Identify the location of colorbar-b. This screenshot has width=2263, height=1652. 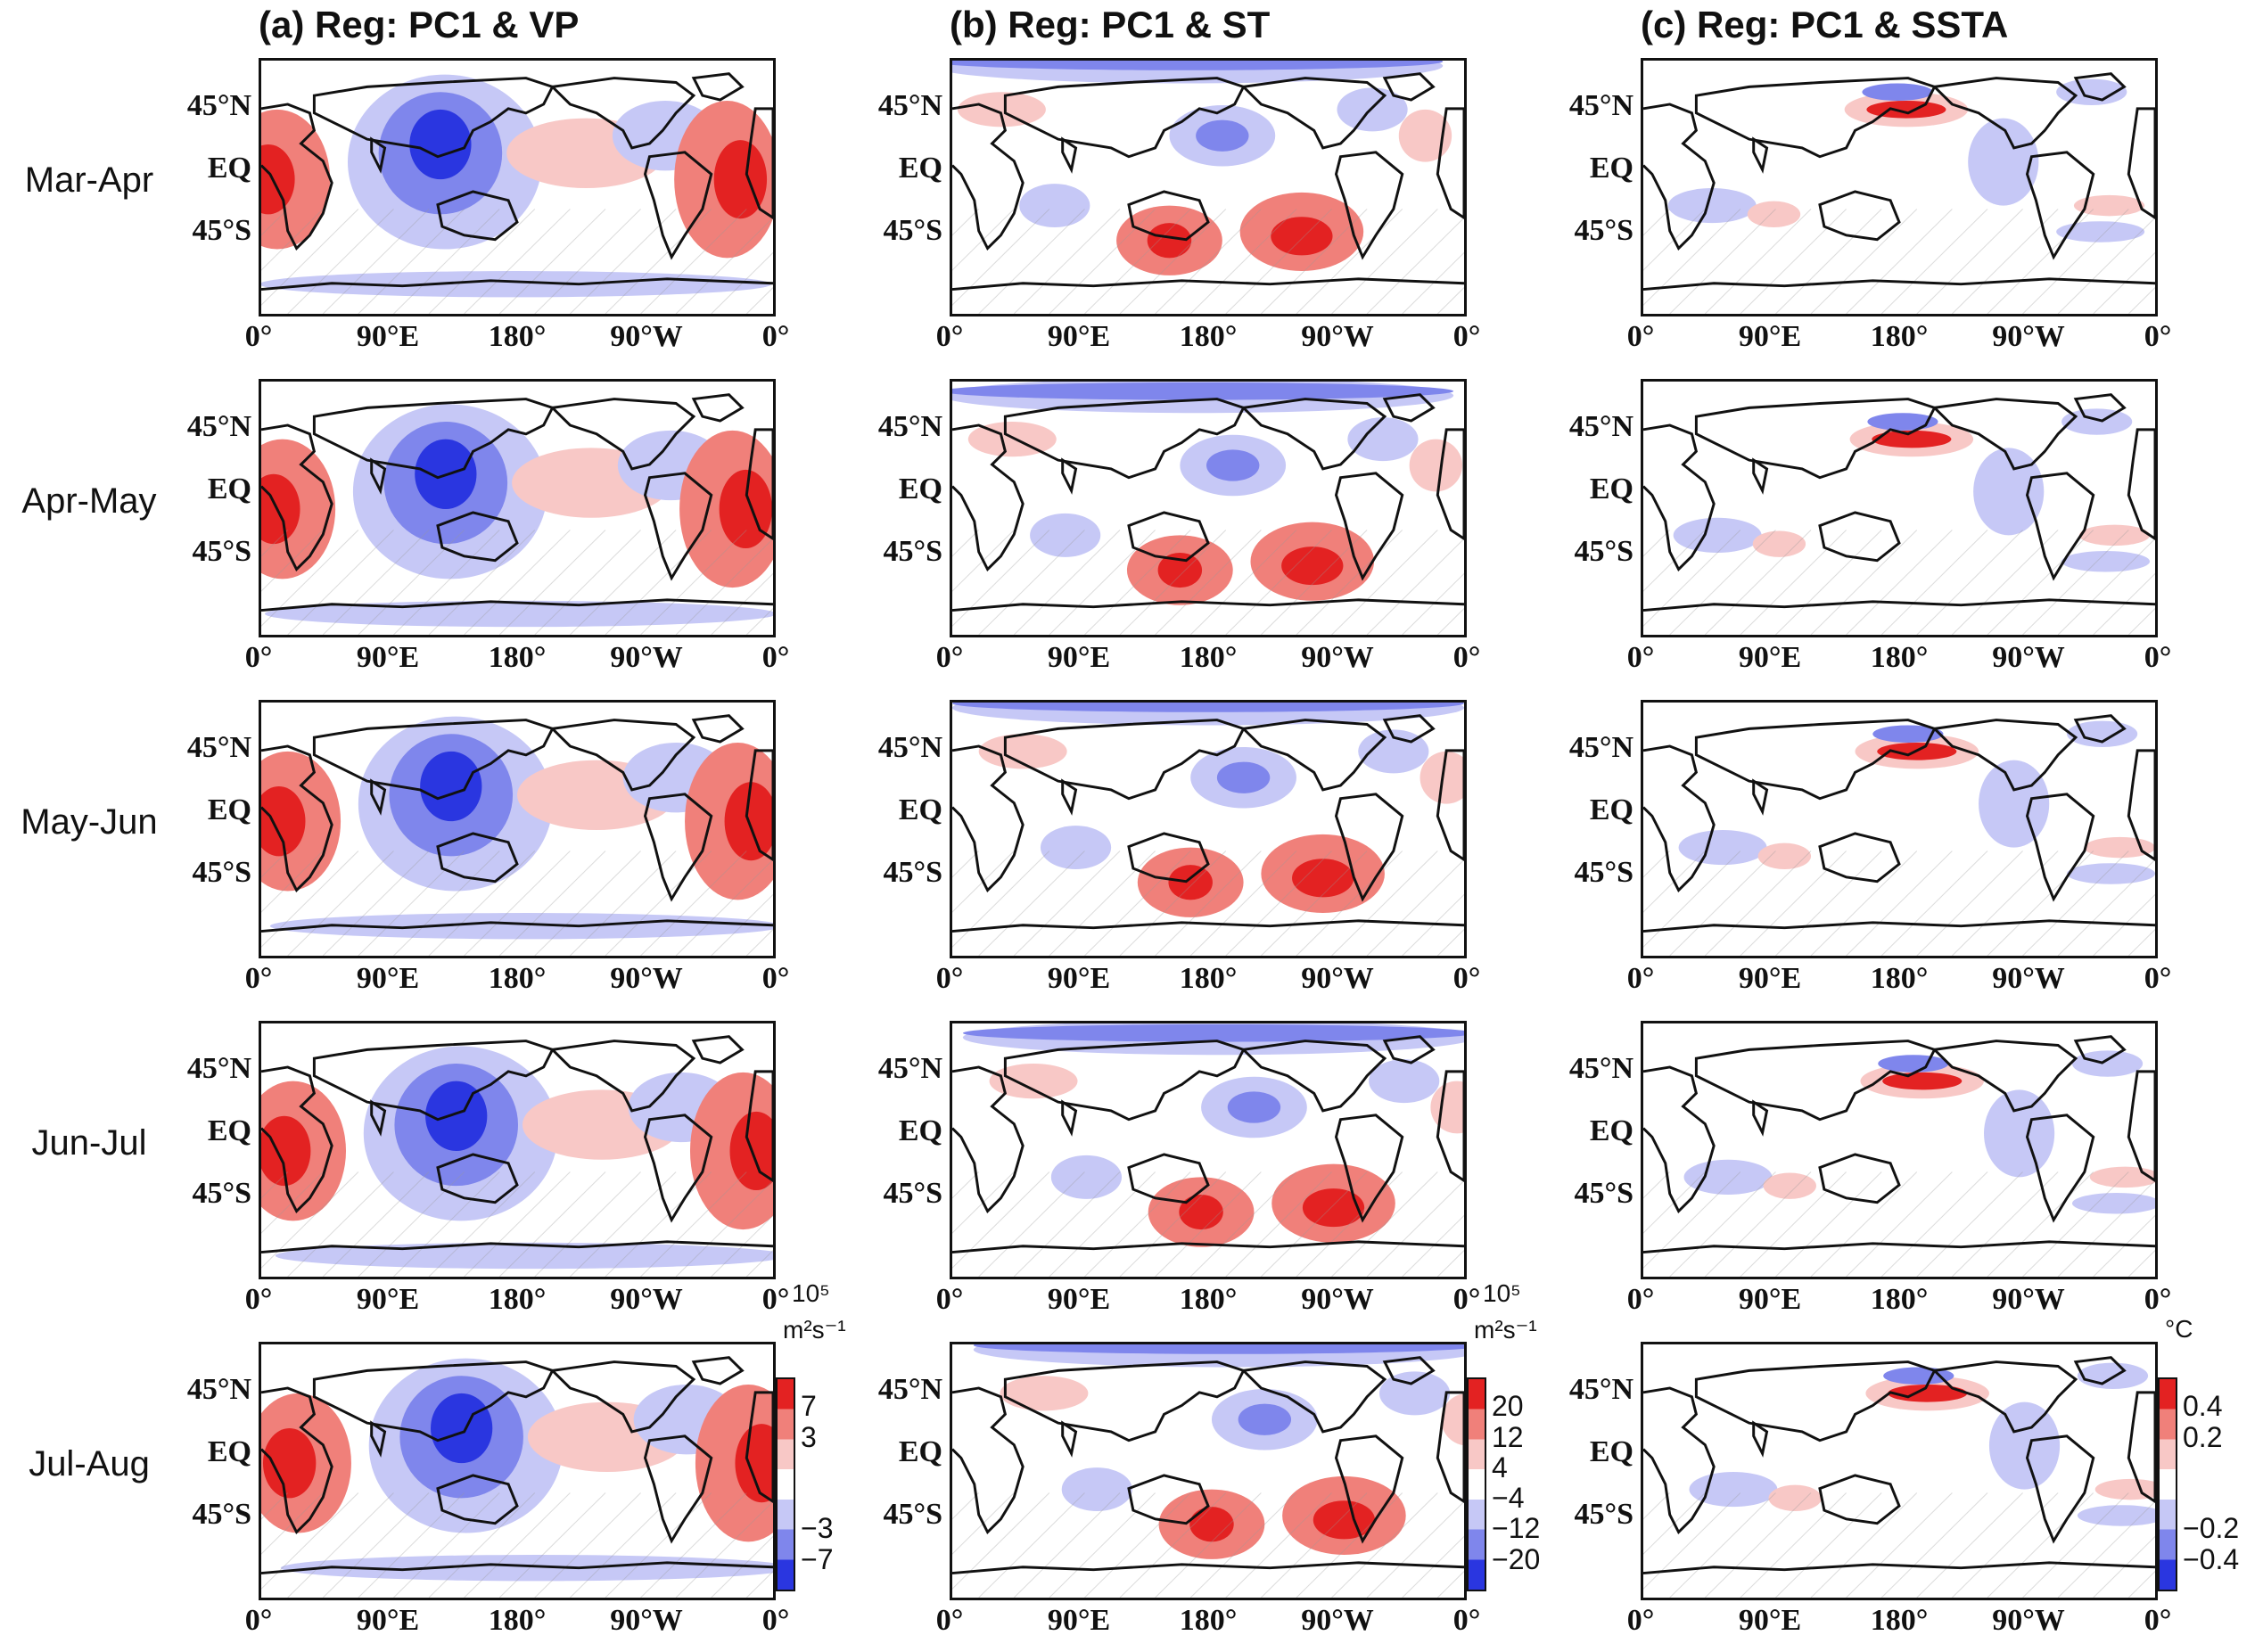
(1476, 1484).